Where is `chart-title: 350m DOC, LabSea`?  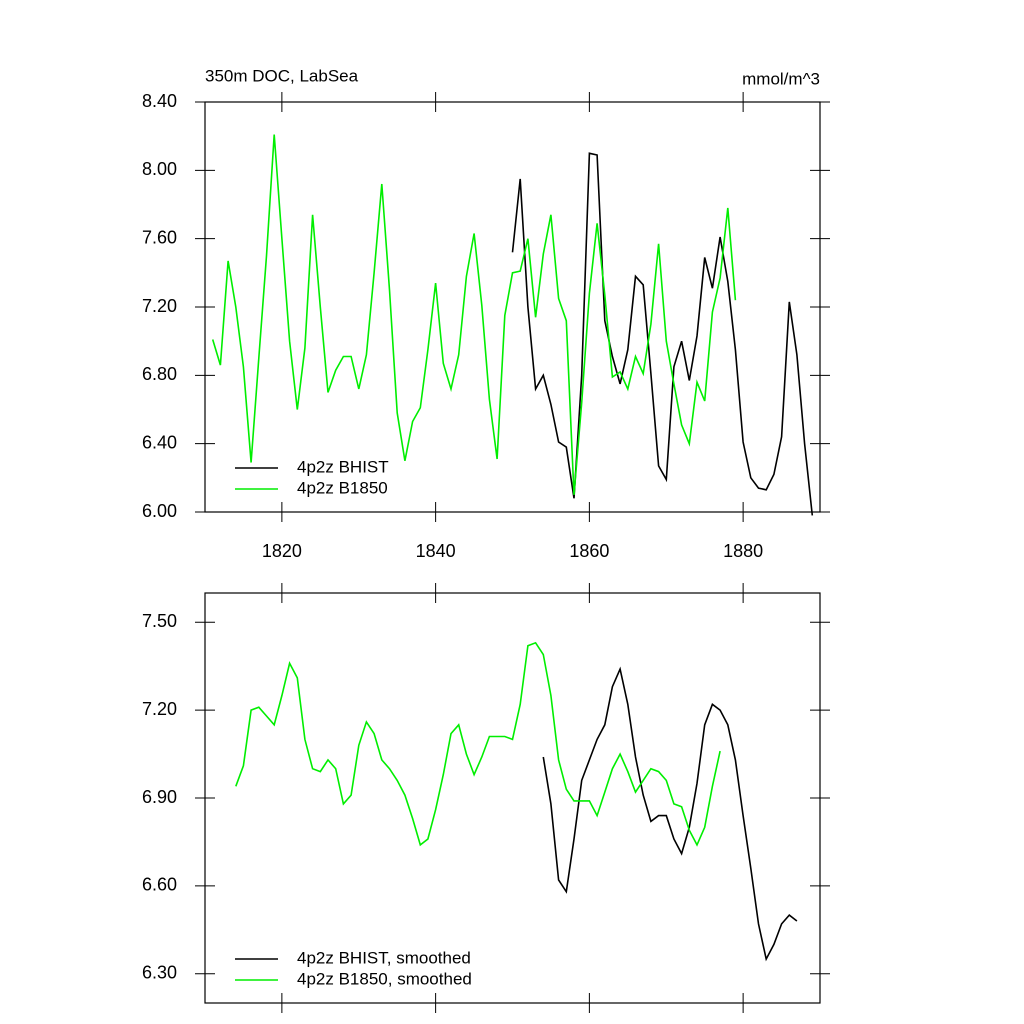
chart-title: 350m DOC, LabSea is located at coordinates (282, 75).